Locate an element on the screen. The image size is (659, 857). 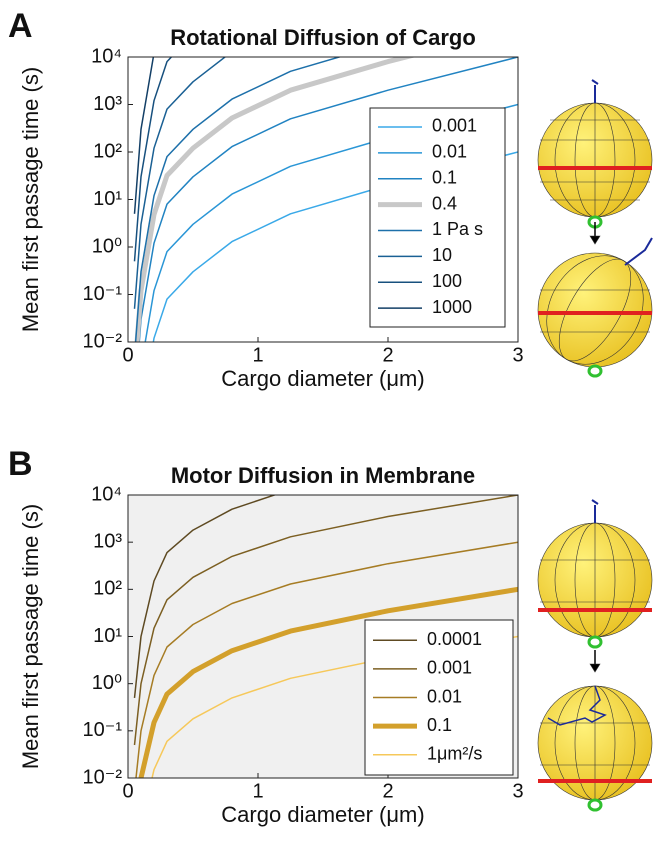
panel-label: B is located at coordinates (20, 464).